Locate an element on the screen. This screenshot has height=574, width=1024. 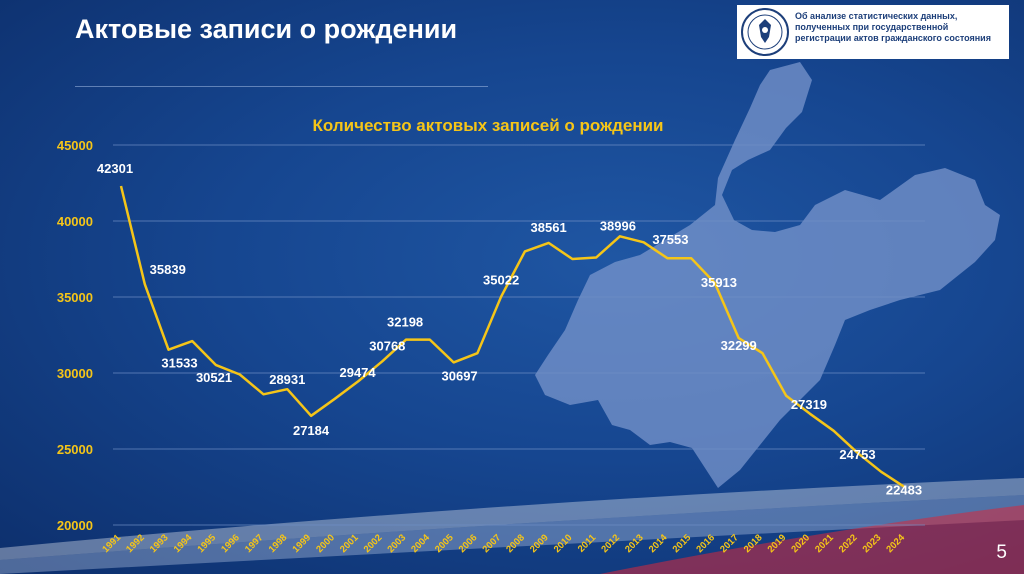
x-tick-label: 2022 is located at coordinates (848, 543).